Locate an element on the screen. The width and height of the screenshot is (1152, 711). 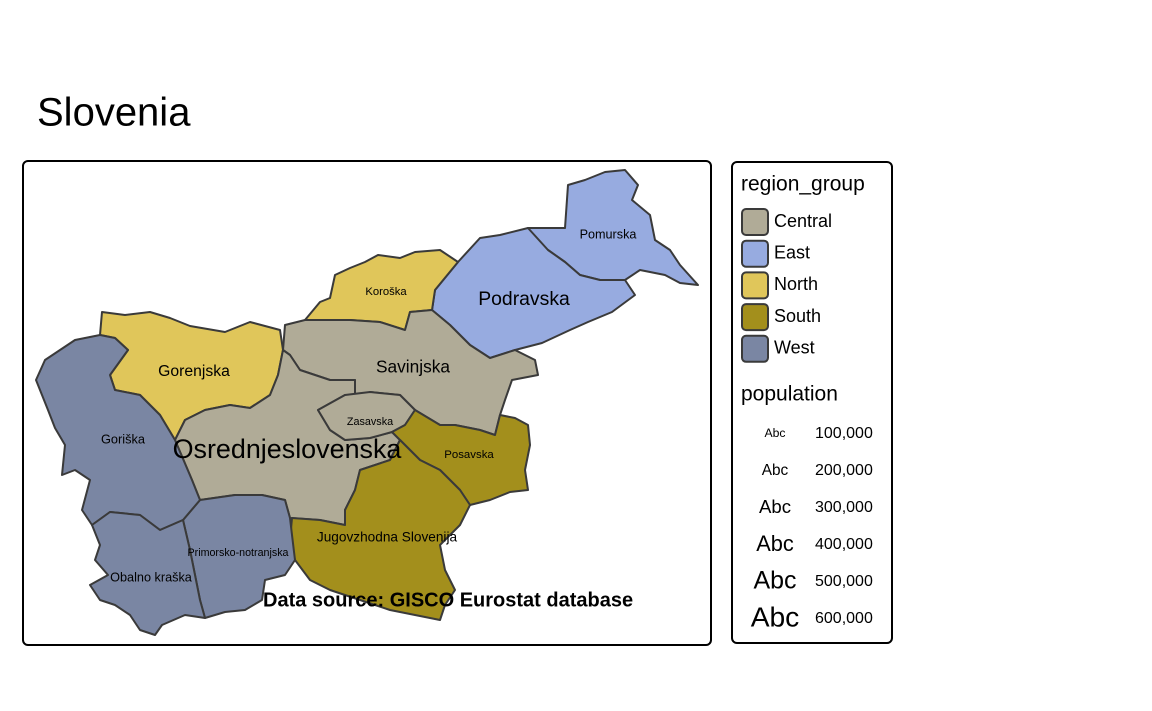
title: Slovenia is located at coordinates (114, 113).